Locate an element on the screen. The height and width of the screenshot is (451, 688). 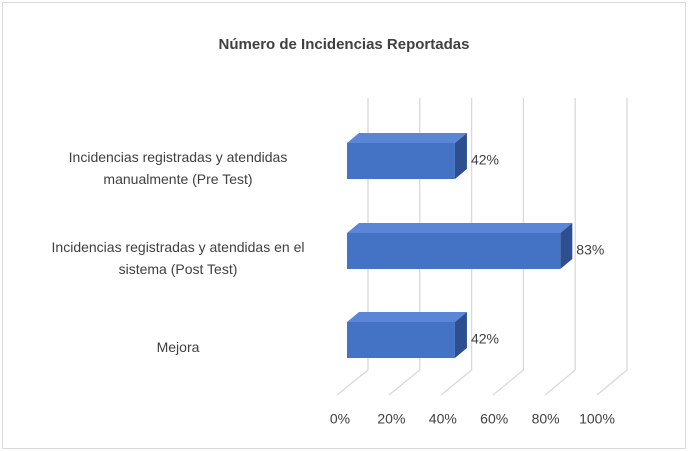
category-label: Mejora is located at coordinates (178, 347).